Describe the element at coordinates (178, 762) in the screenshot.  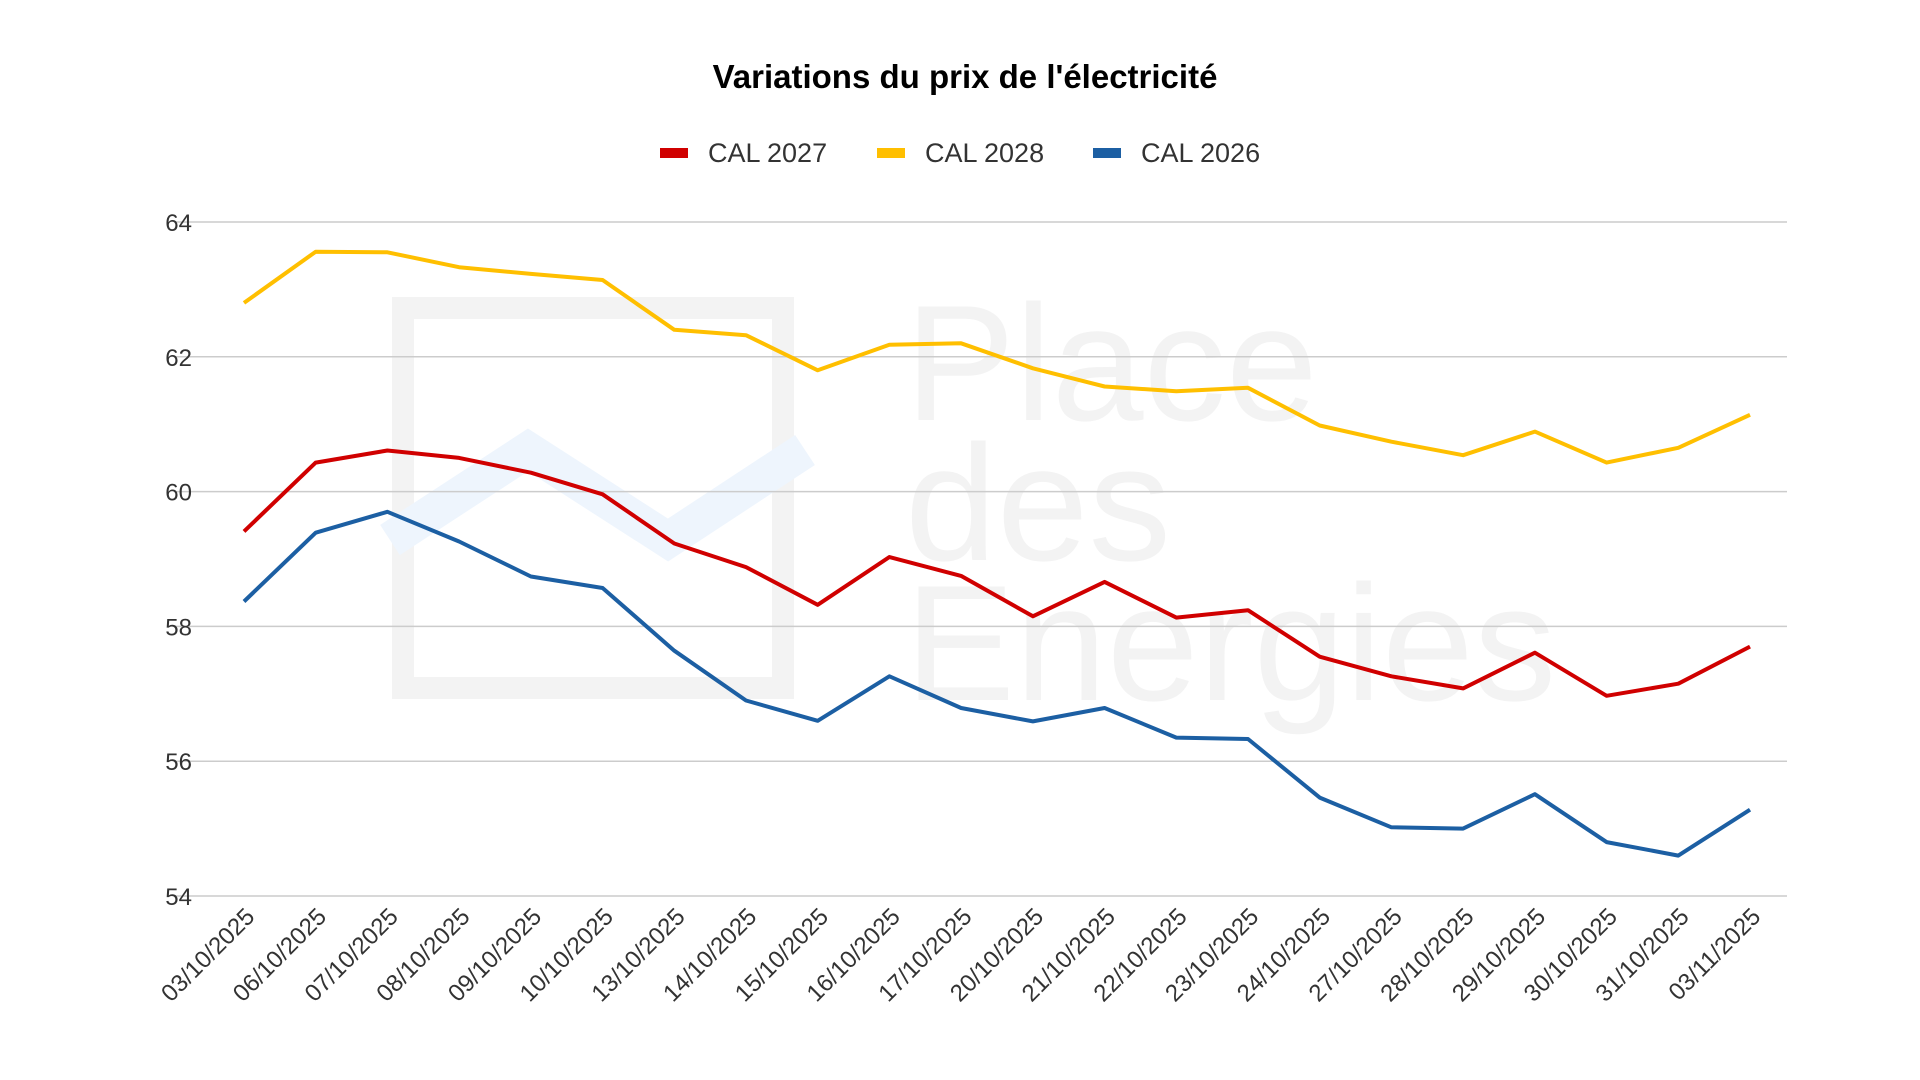
I see `y-tick-label: 56` at that location.